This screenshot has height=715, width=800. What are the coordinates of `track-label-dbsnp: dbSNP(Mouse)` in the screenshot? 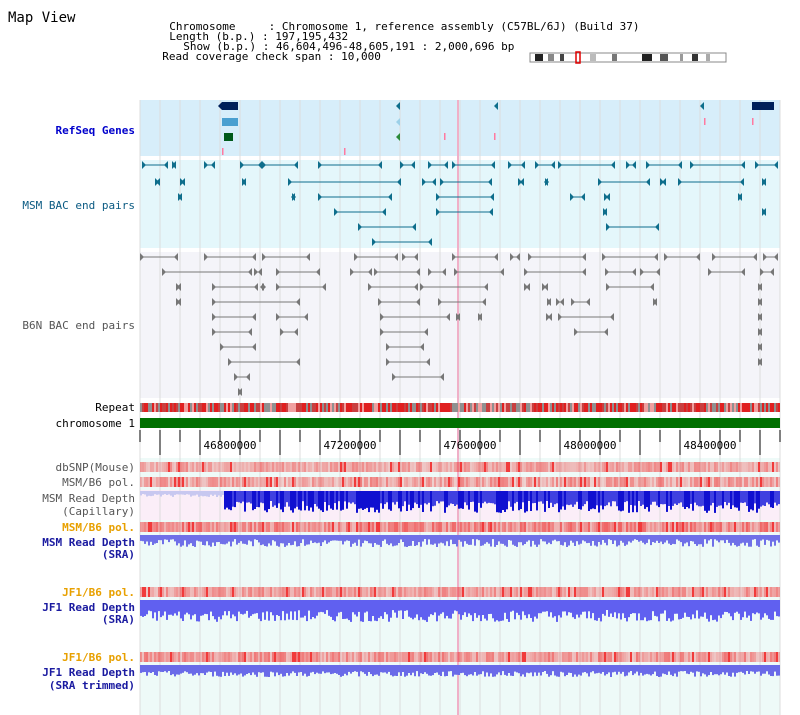 It's located at (95, 467).